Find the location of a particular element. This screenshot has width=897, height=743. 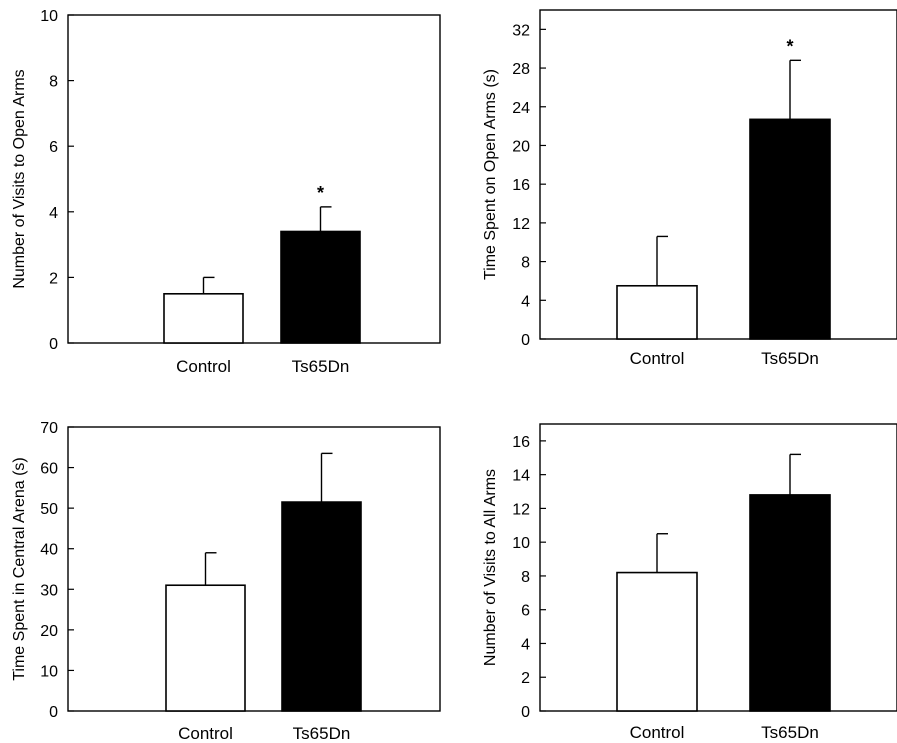

y-tick-label: 40 is located at coordinates (49, 550).